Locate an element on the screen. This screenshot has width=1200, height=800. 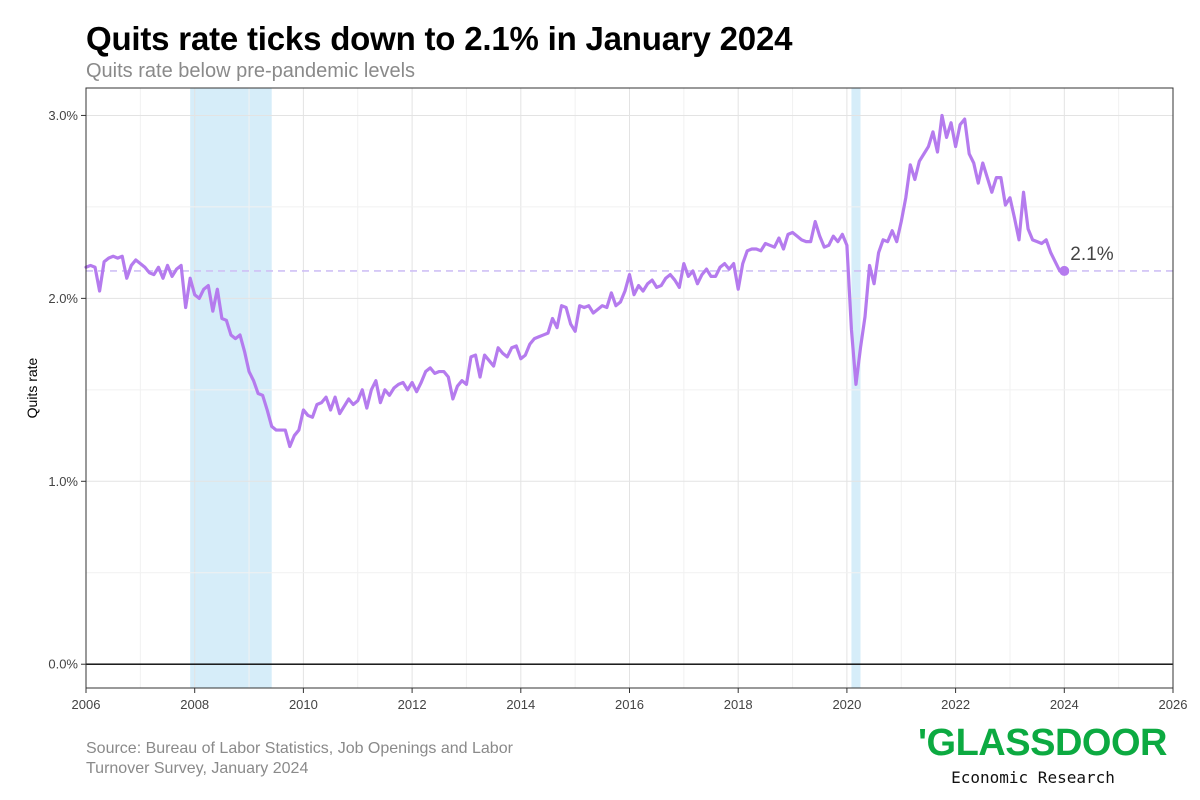
glassdoor-logo: 'GLASSDOOR Economic Research is located at coordinates (1042, 754).